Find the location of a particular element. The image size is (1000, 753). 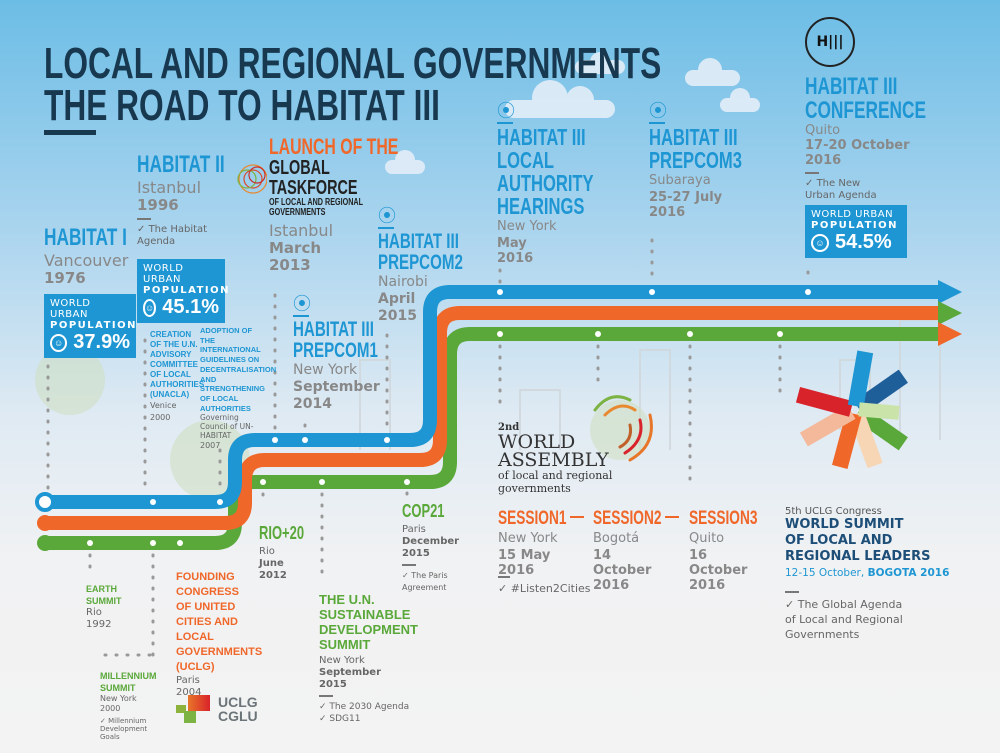

uclg-logo: UCLG CGLU is located at coordinates (217, 709).